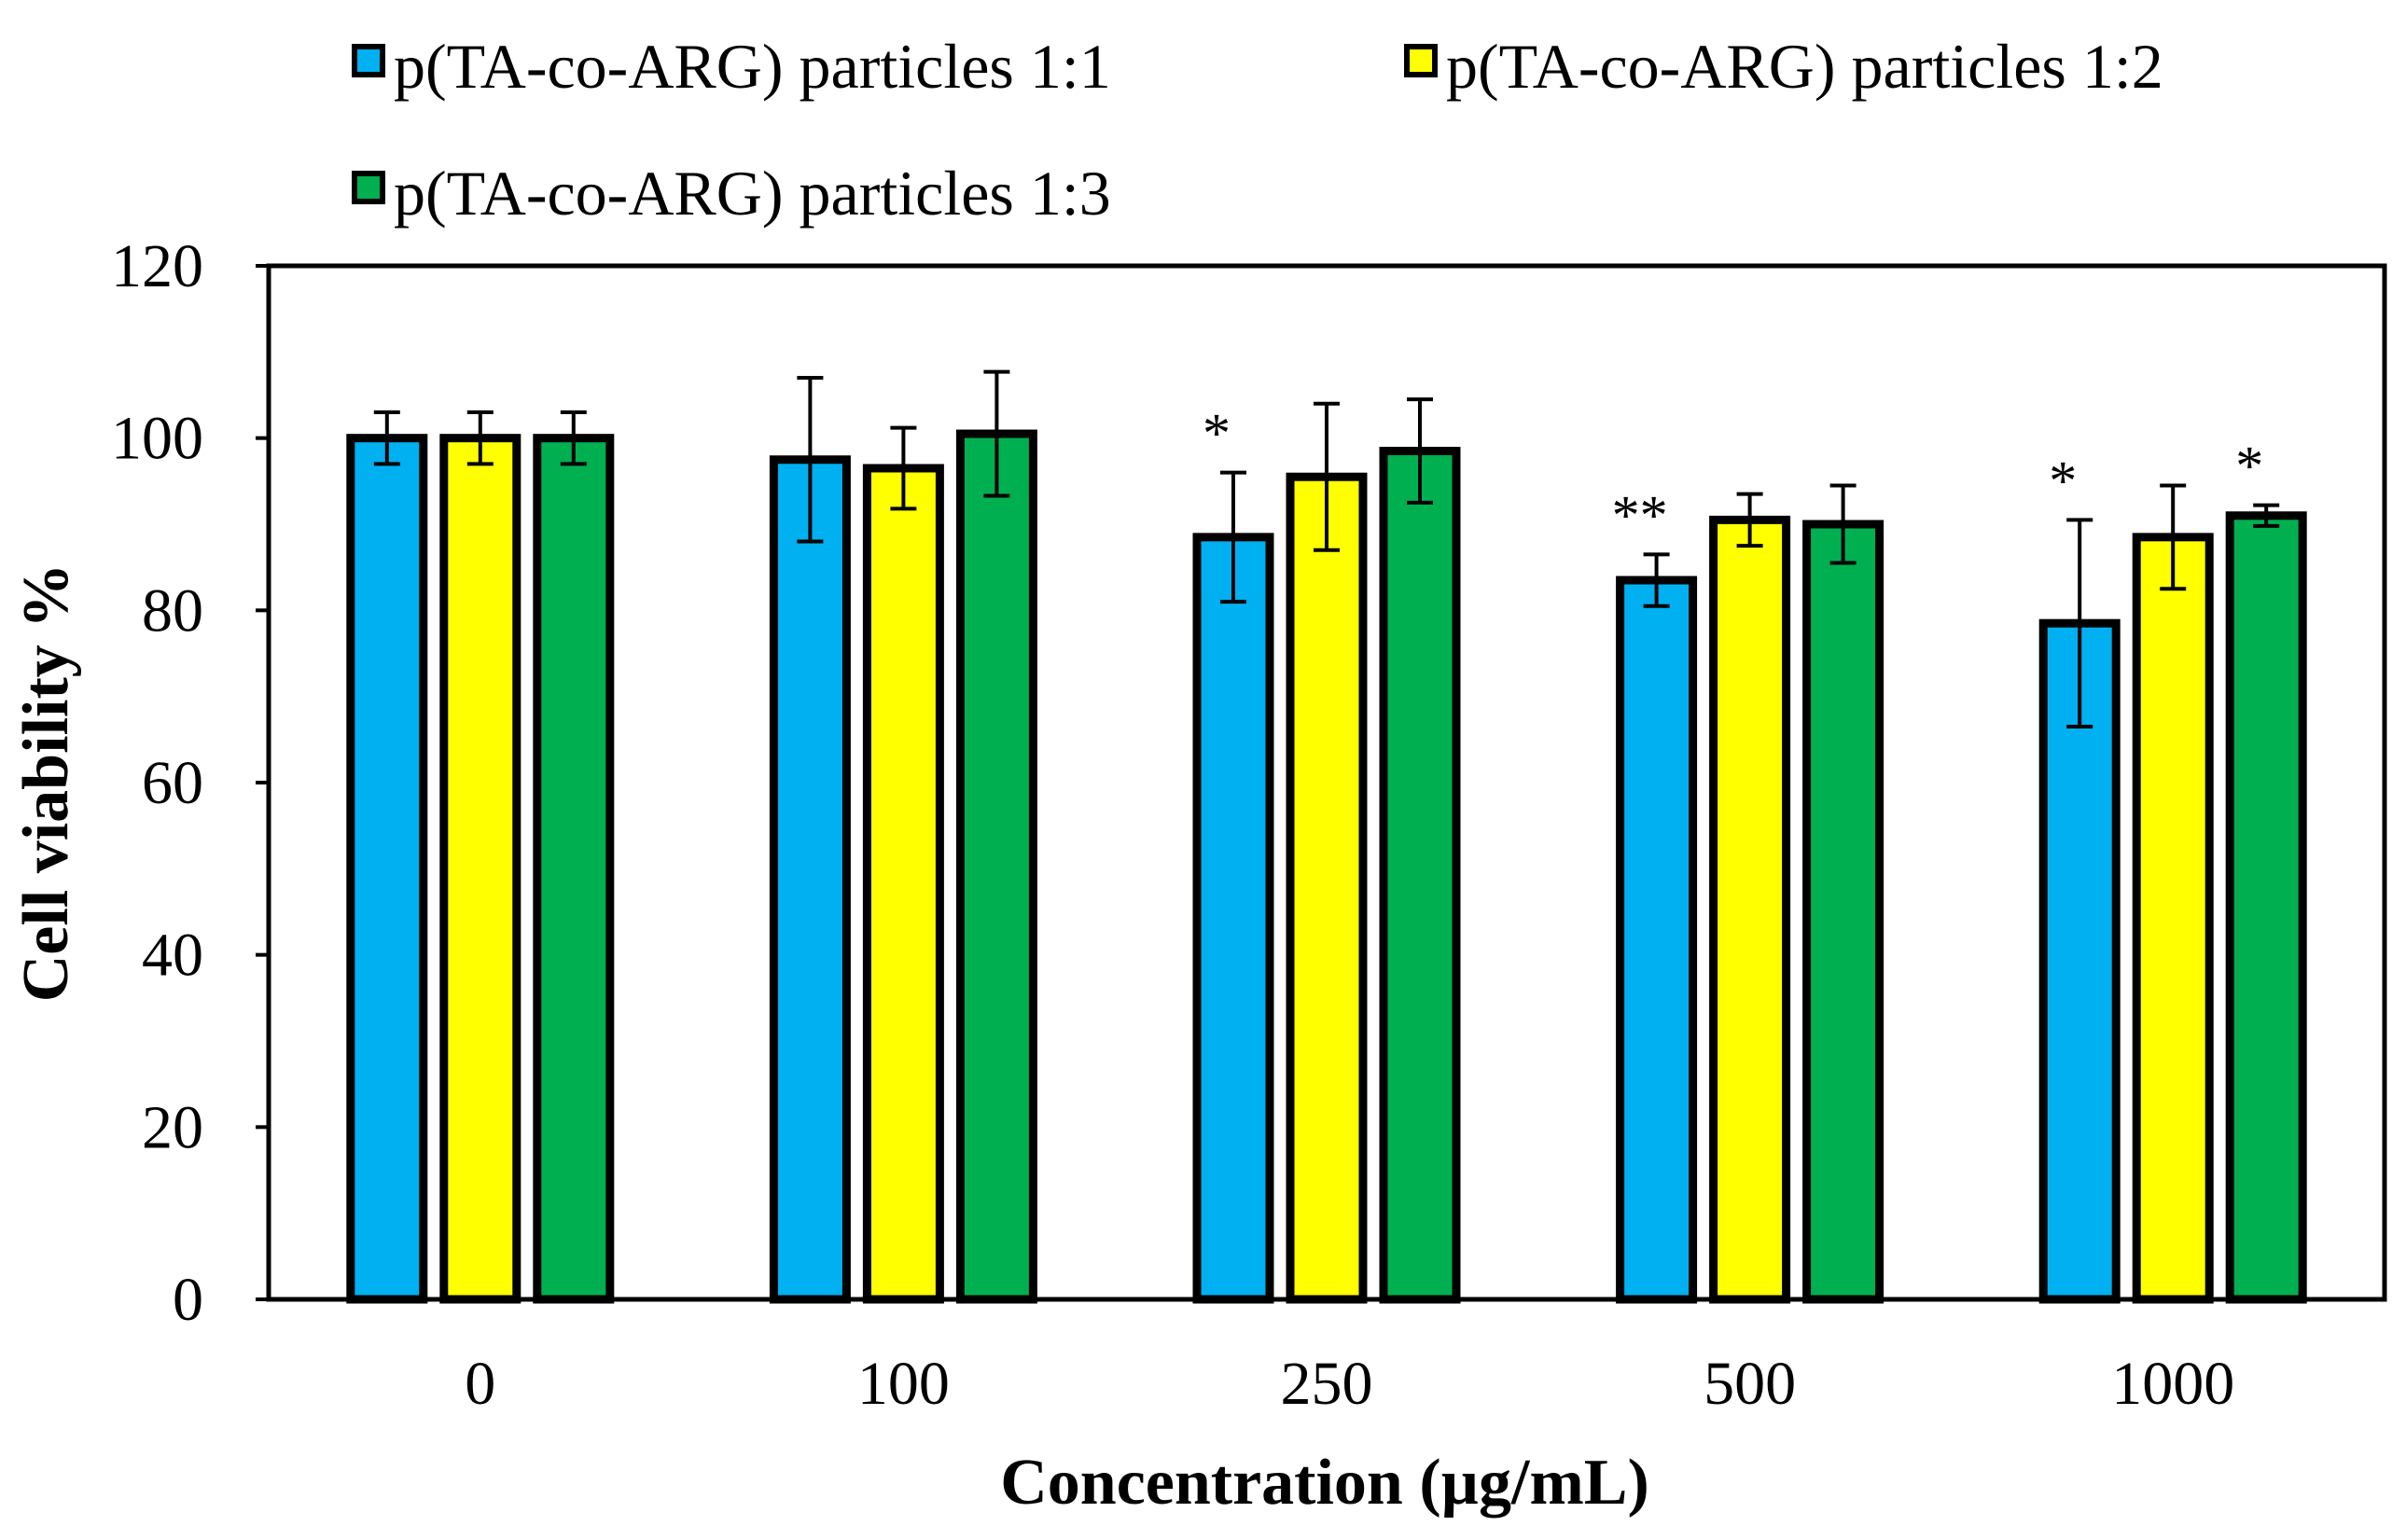  I want to click on y-tick-label: 120, so click(157, 266).